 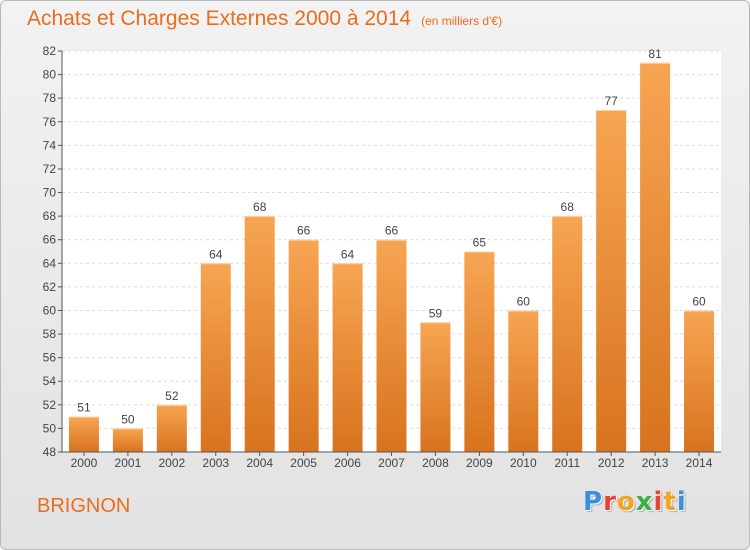 I want to click on y-tick-label: 62, so click(x=50, y=287).